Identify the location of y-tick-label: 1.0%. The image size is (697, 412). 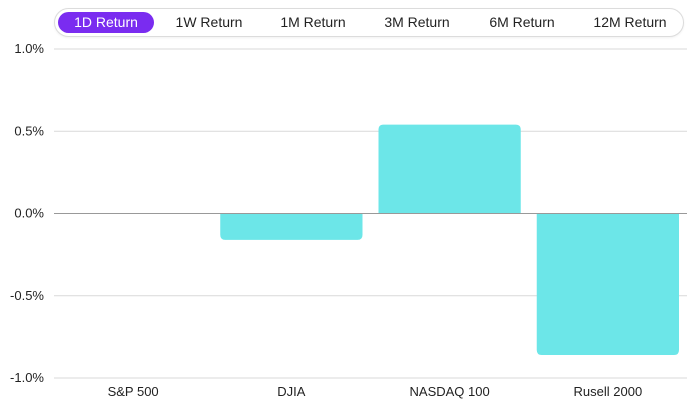
(29, 48).